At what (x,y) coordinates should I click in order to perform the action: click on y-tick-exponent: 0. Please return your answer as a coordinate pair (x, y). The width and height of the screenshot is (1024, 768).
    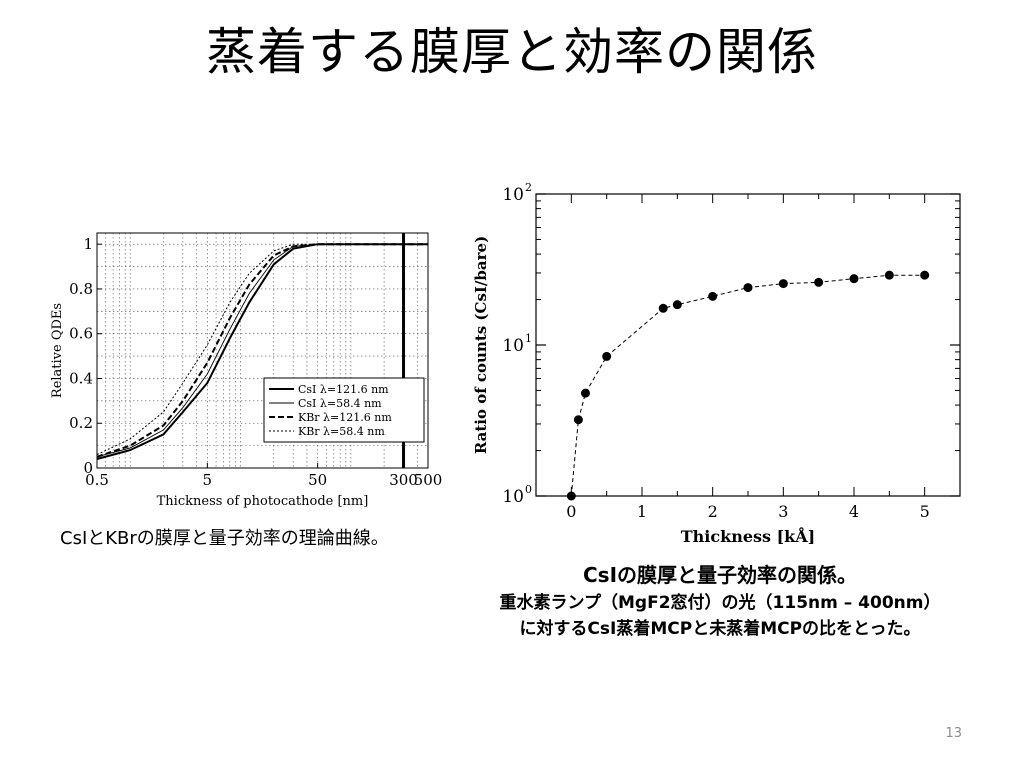
    Looking at the image, I should click on (528, 489).